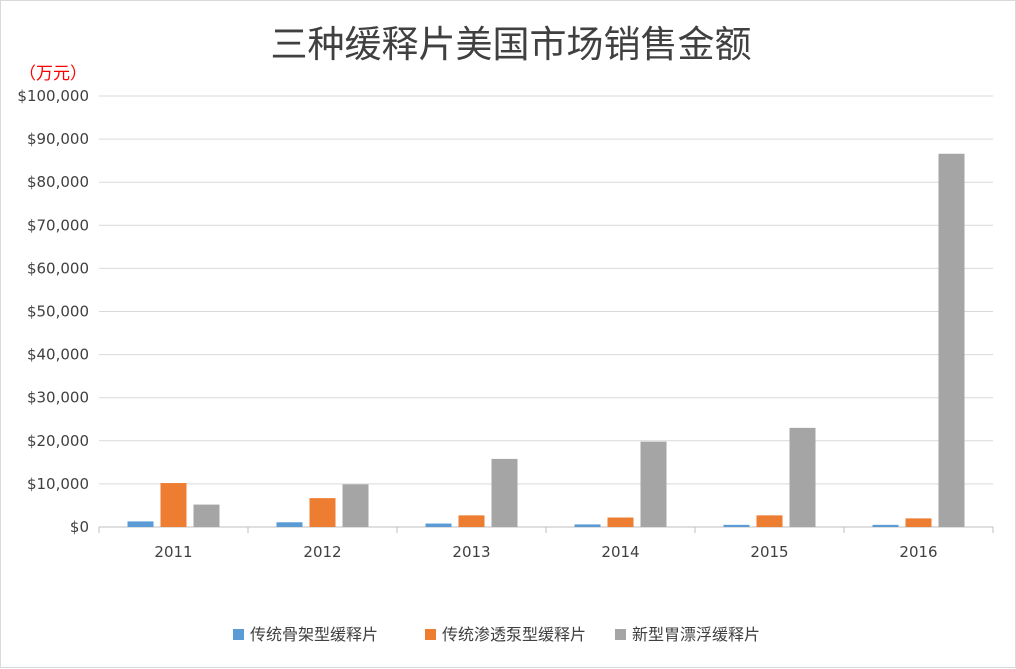 This screenshot has width=1016, height=669. I want to click on y-tick-label: $60,000, so click(58, 268).